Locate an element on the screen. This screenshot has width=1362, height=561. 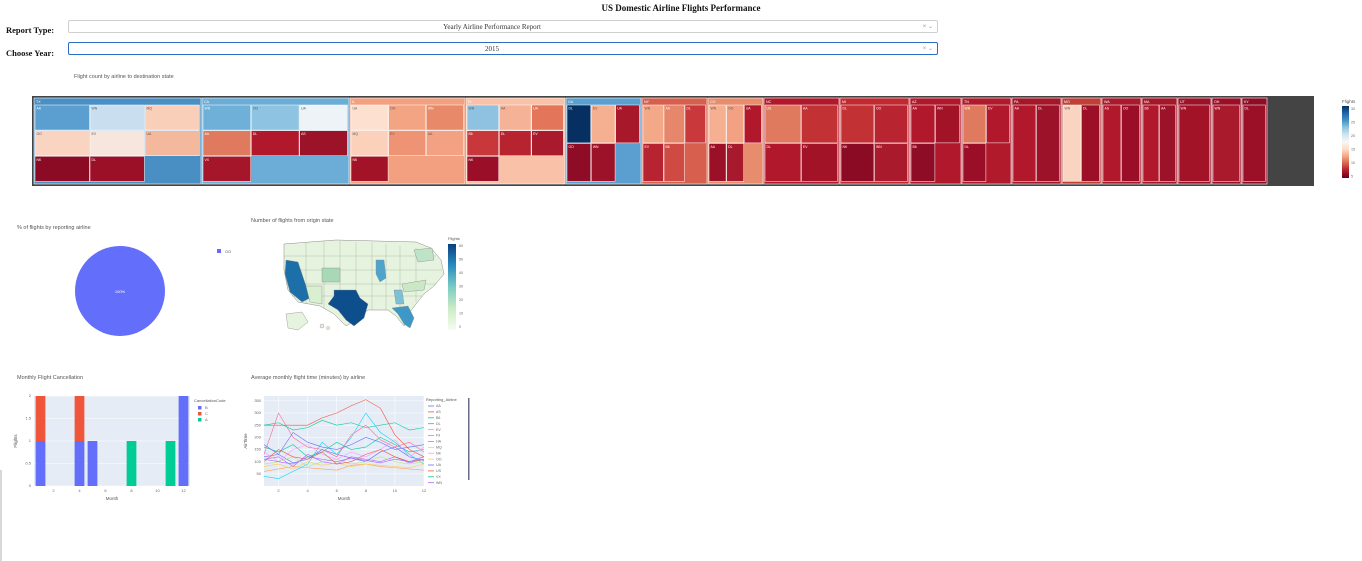
treemap-airline-tile: AS is located at coordinates (1112, 143).